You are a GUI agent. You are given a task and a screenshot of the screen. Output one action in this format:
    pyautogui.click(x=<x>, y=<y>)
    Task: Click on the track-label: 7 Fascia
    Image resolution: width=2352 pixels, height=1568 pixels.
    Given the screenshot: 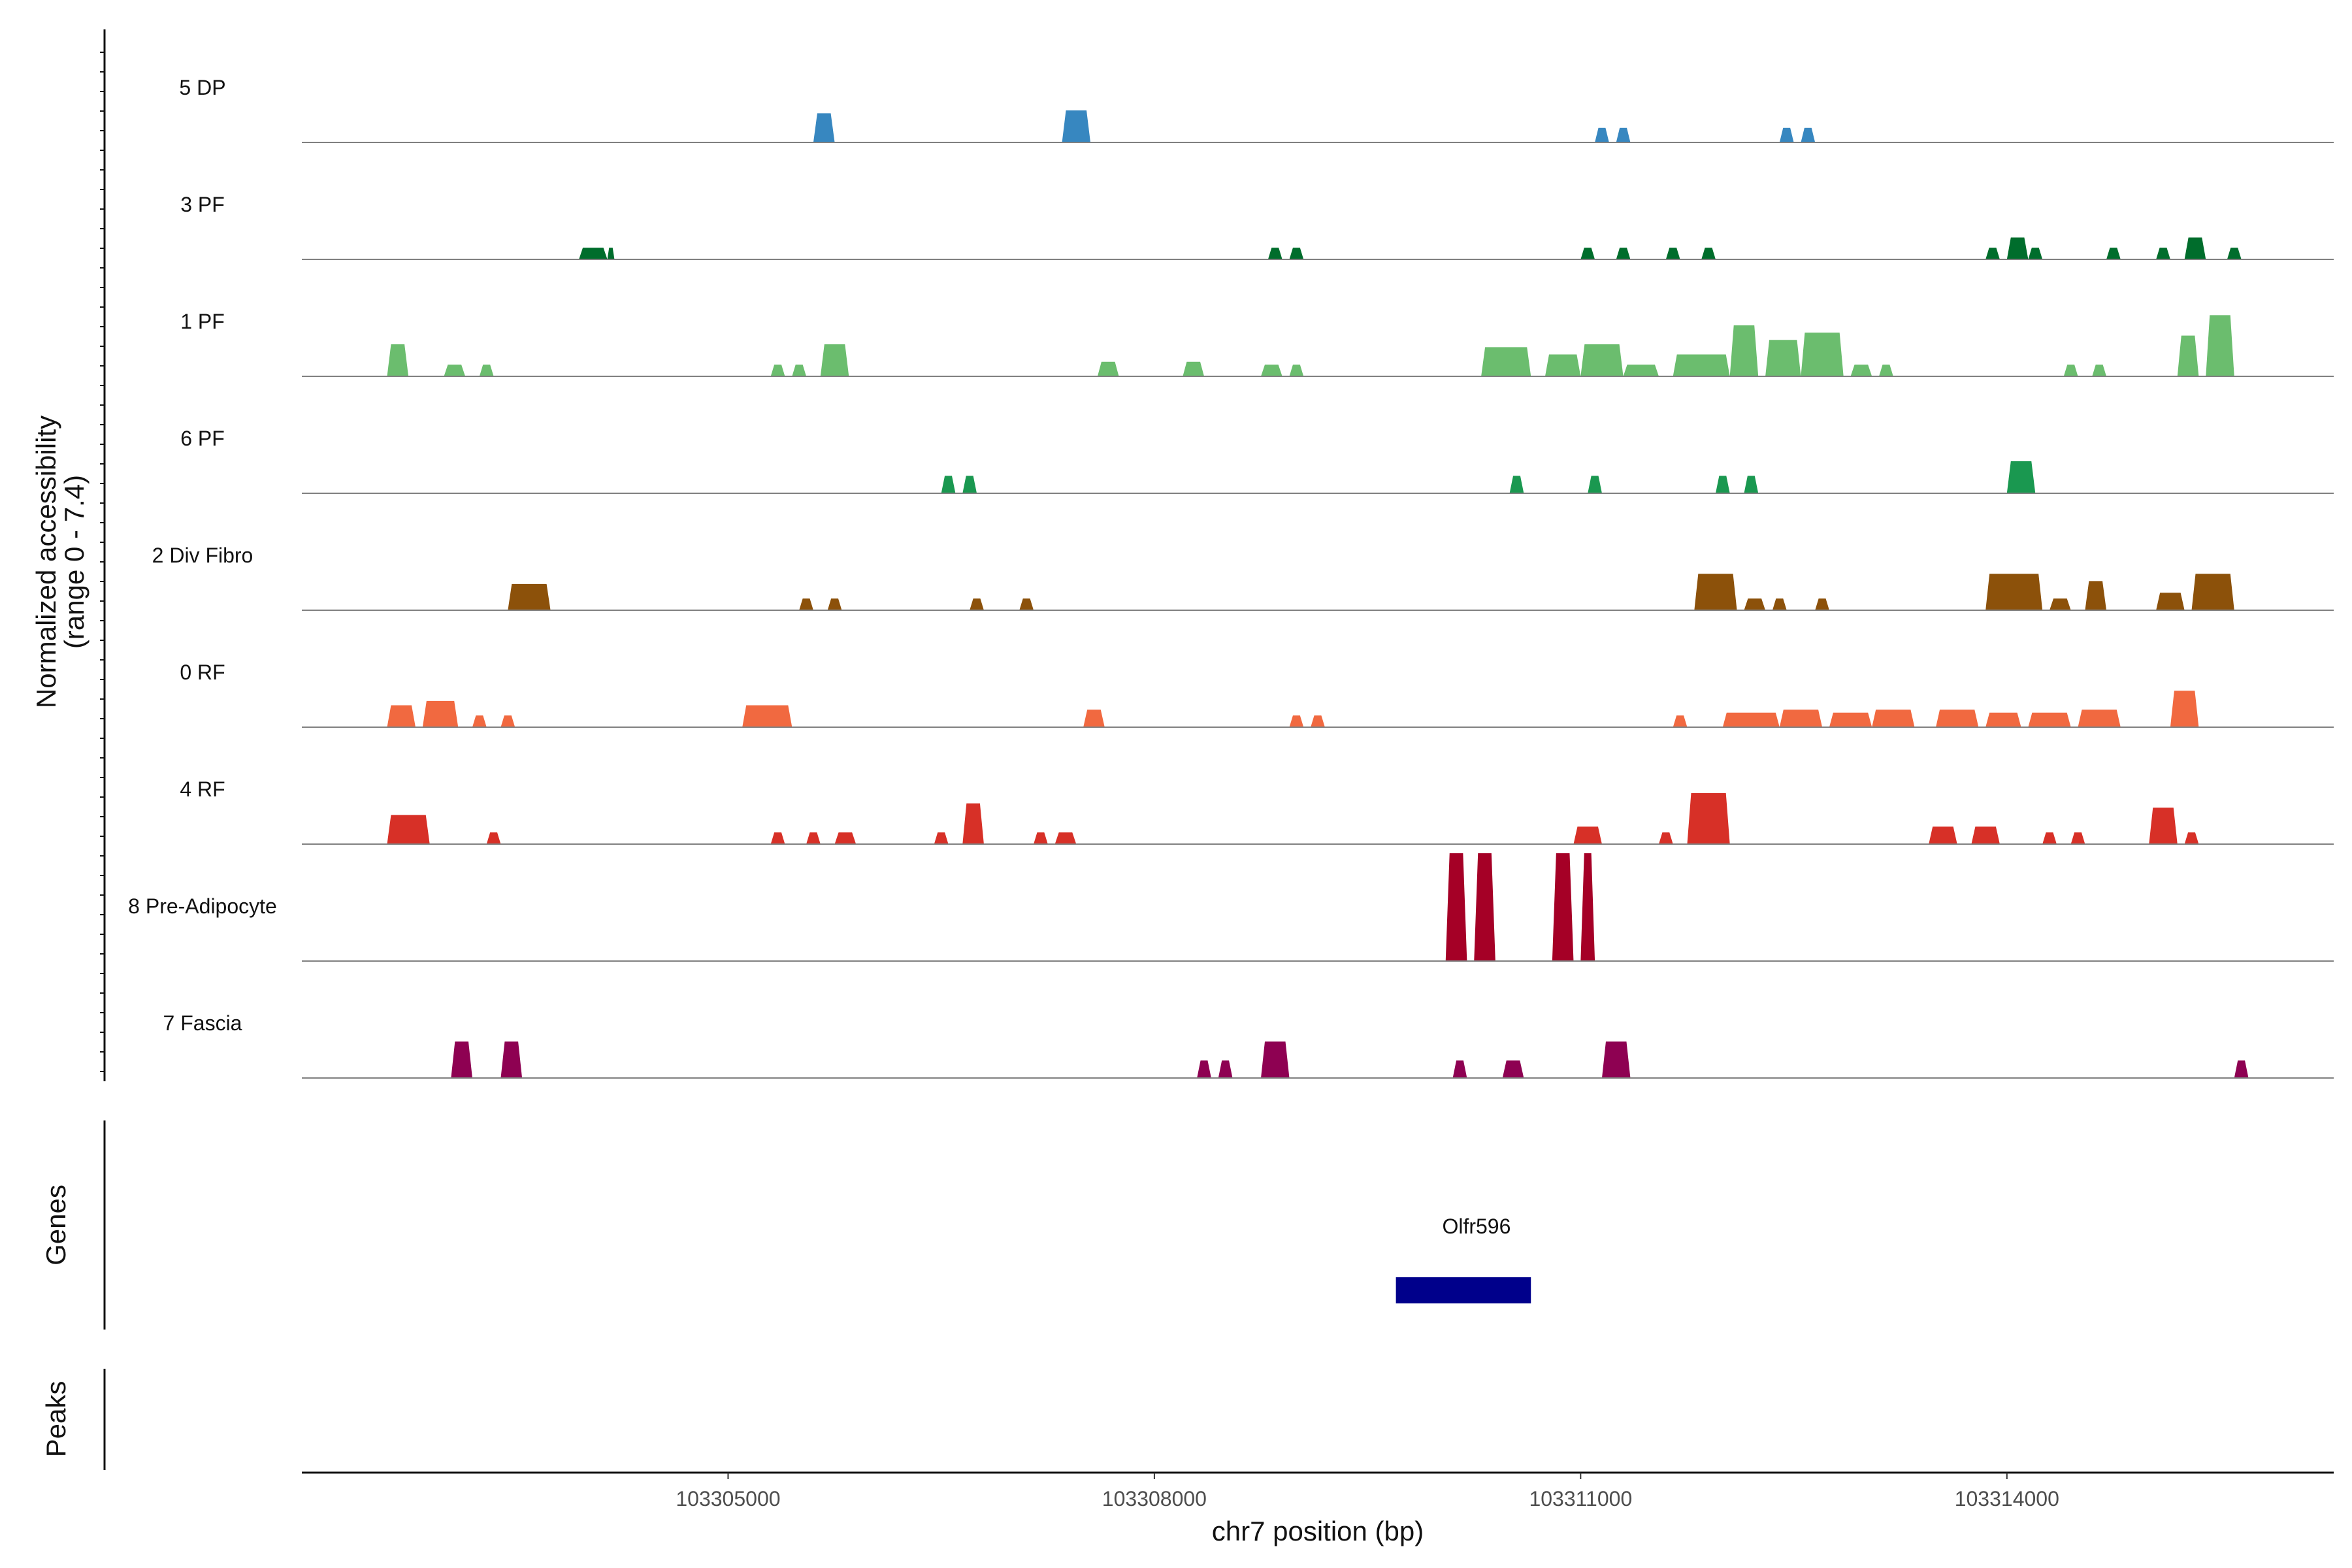 What is the action you would take?
    pyautogui.click(x=202, y=1023)
    